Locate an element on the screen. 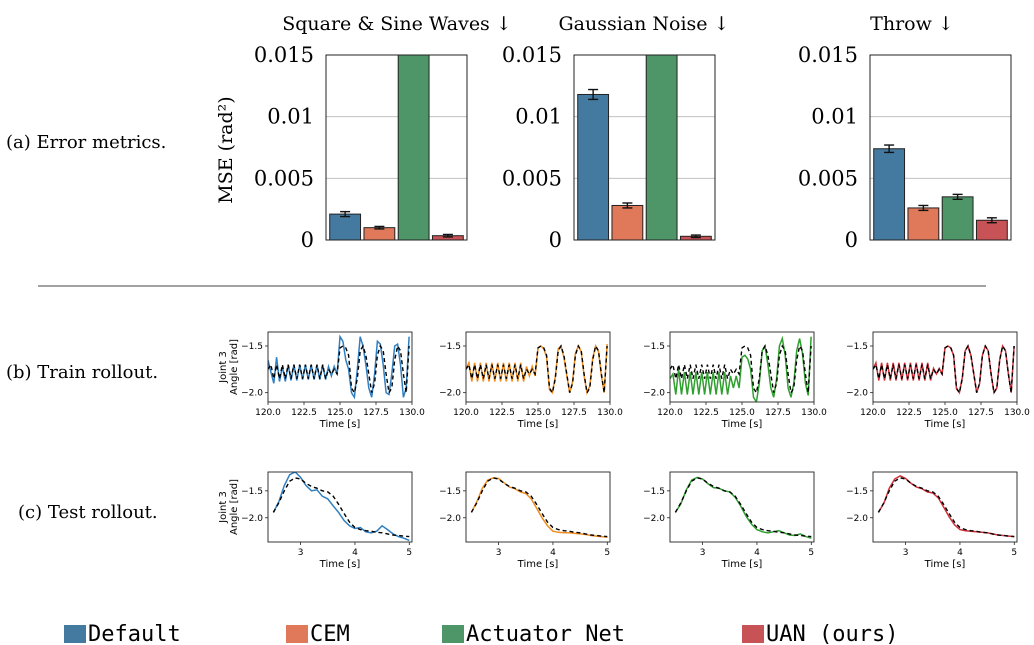 The width and height of the screenshot is (1034, 645). legend-swatch-cem is located at coordinates (297, 634).